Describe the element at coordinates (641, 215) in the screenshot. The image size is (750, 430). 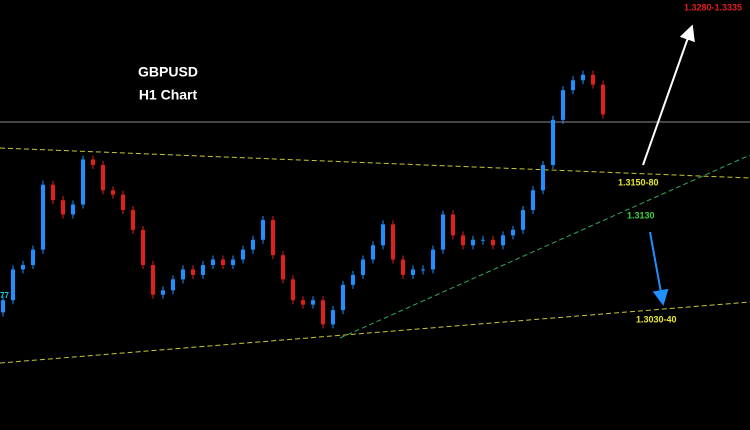
I see `annotation: 1.3130` at that location.